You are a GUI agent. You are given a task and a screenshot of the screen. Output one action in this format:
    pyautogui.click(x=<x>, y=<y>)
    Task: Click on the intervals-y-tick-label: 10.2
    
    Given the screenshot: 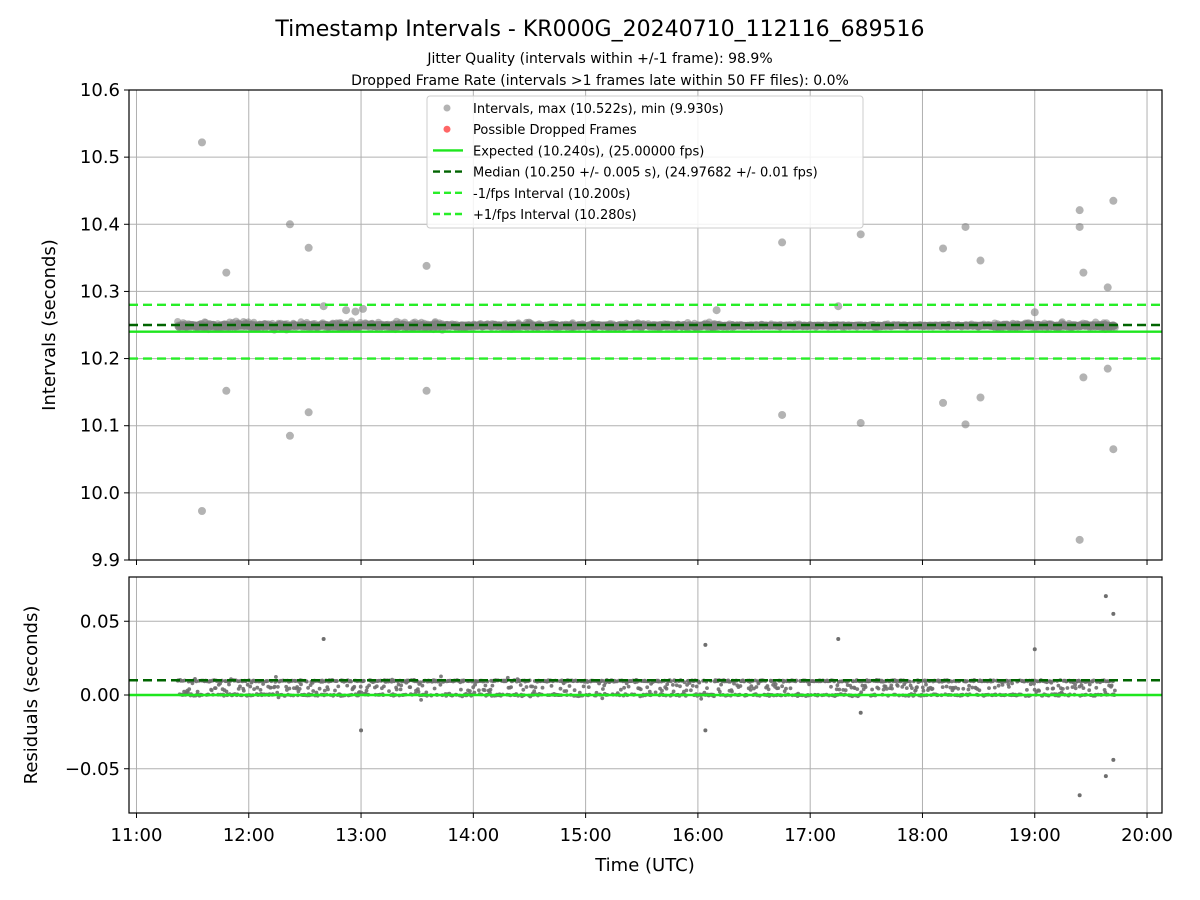 What is the action you would take?
    pyautogui.click(x=100, y=359)
    